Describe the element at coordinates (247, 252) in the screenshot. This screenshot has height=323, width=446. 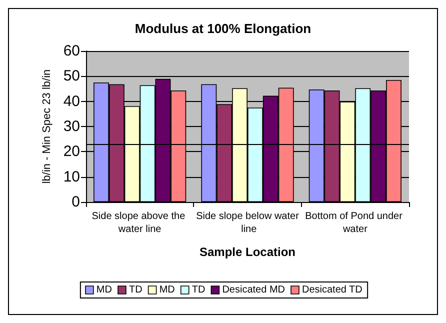
I see `x-axis-title: Sample Location` at that location.